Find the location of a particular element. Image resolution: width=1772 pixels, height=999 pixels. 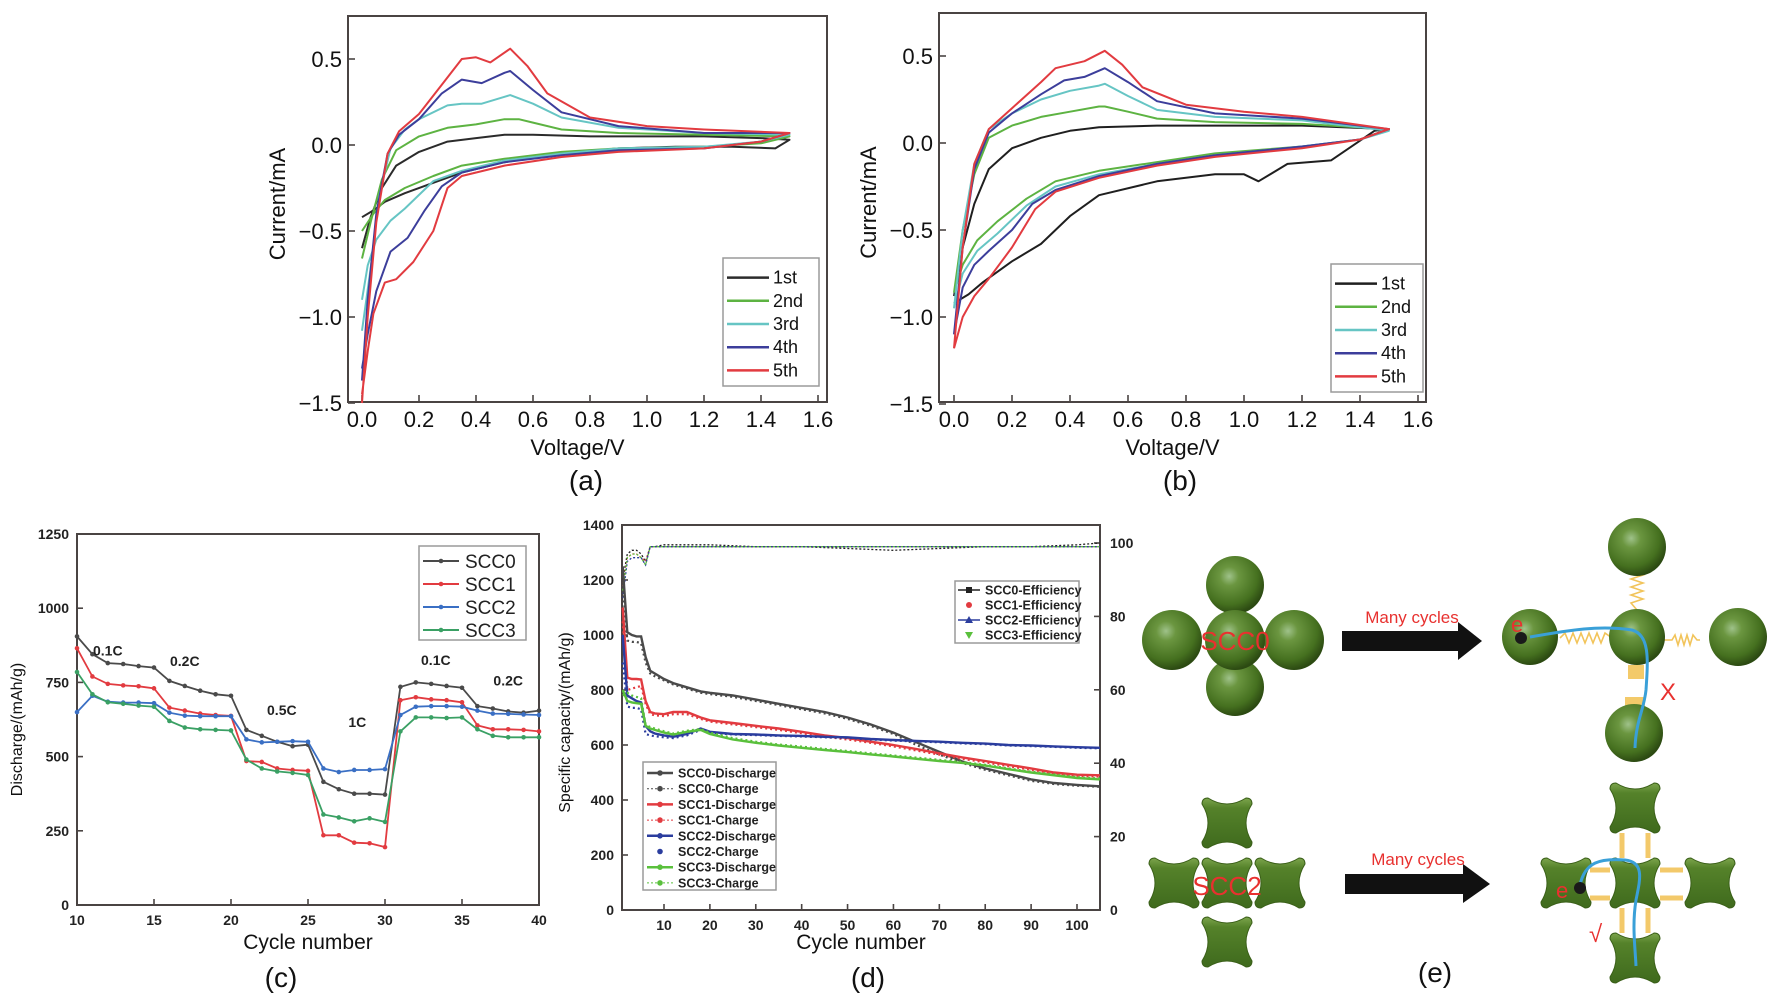

legend-label: 2nd is located at coordinates (788, 301).